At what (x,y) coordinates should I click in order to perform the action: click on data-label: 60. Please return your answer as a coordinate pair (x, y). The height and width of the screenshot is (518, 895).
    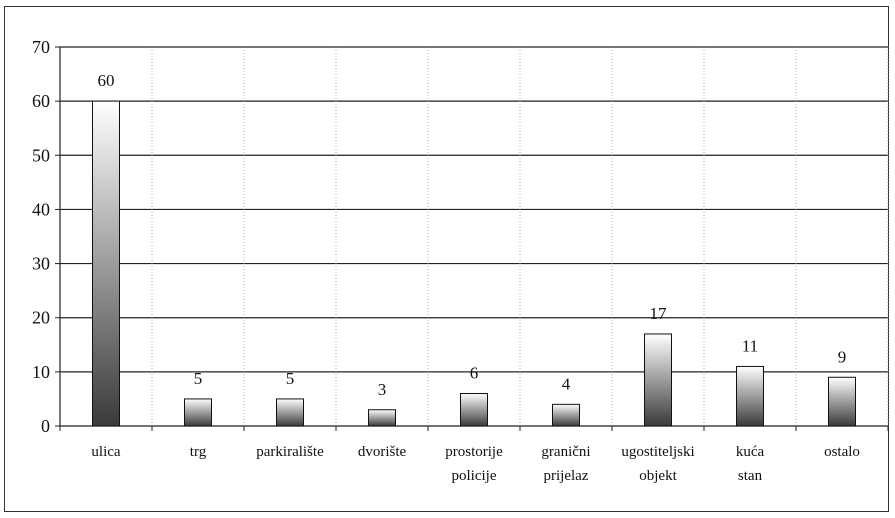
    Looking at the image, I should click on (106, 80).